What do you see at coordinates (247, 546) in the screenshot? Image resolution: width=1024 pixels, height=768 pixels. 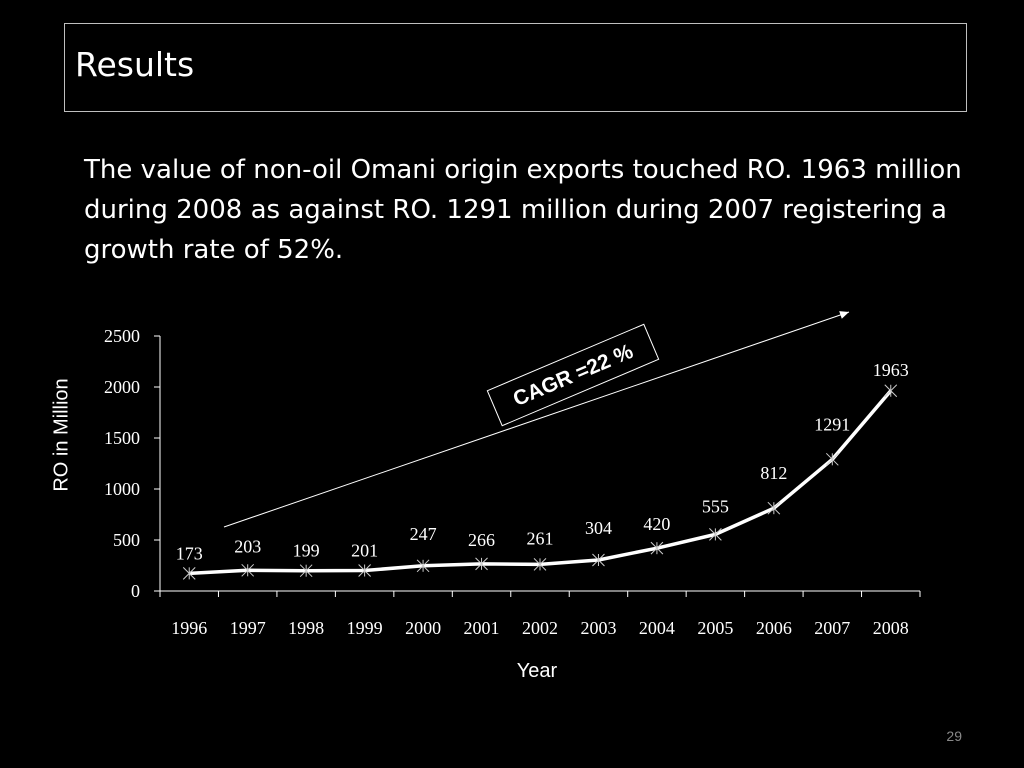 I see `data-label: 203` at bounding box center [247, 546].